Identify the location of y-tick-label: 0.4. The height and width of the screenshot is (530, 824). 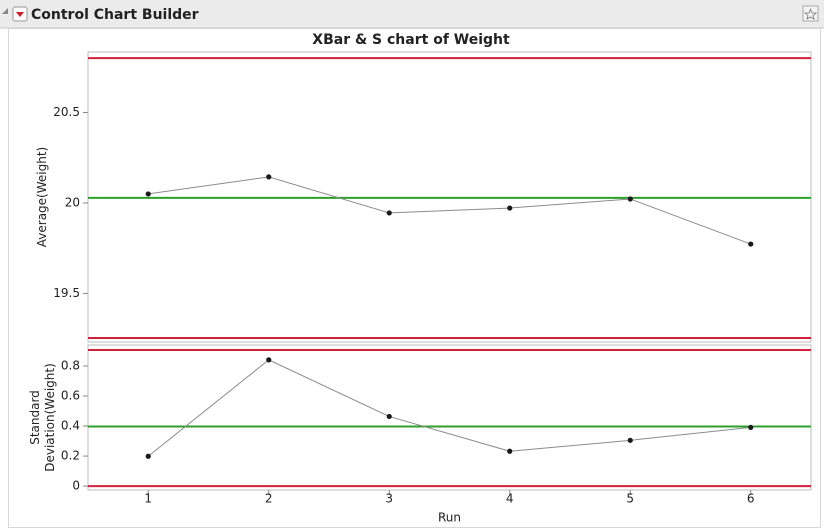
(70, 426).